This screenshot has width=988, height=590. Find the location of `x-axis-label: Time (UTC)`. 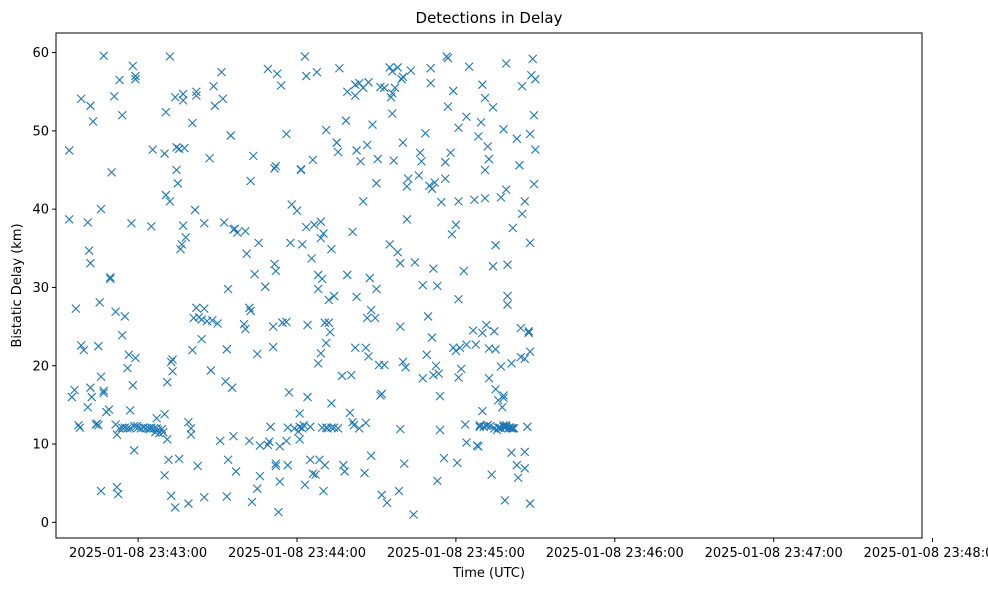

x-axis-label: Time (UTC) is located at coordinates (488, 573).